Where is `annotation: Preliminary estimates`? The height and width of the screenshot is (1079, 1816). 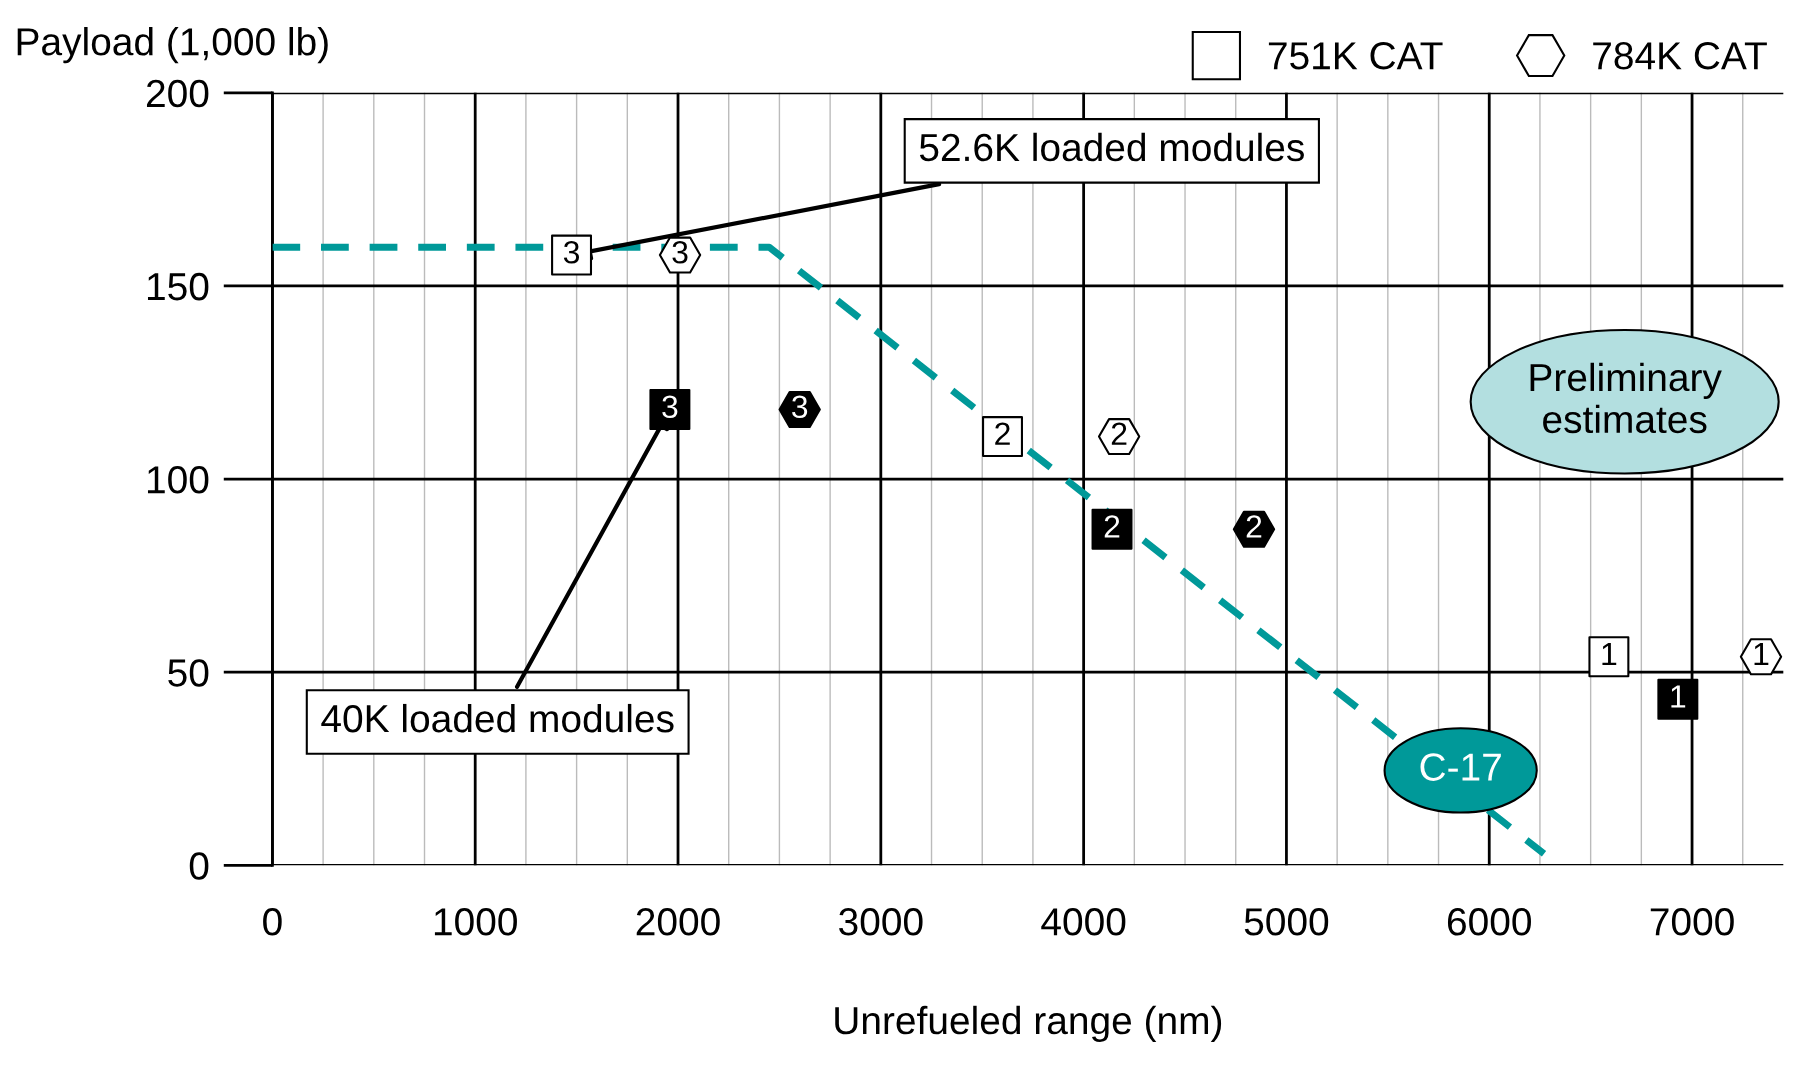 annotation: Preliminary estimates is located at coordinates (1626, 398).